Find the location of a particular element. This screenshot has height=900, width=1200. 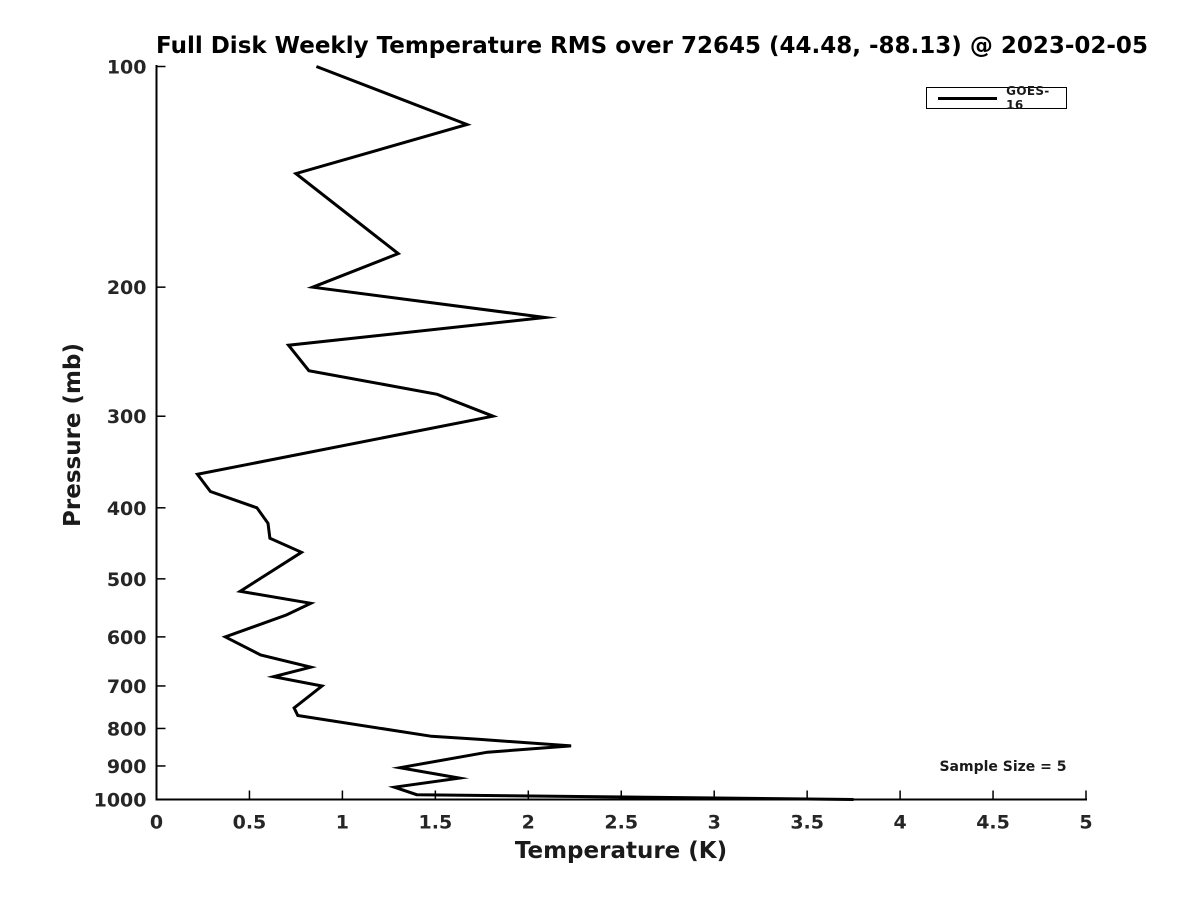

x-tick-label: 1 is located at coordinates (342, 823).